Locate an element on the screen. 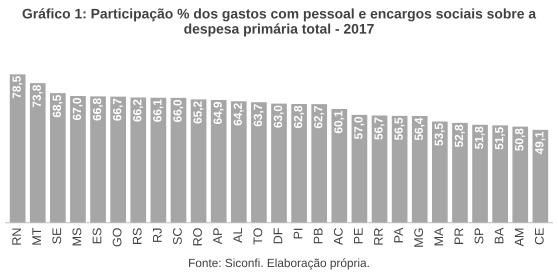  chart-title: Gráfico 1: Participação % dos gastos com pessoal e encargos sociais sobre a despesa primária total - 2017 is located at coordinates (279, 22).